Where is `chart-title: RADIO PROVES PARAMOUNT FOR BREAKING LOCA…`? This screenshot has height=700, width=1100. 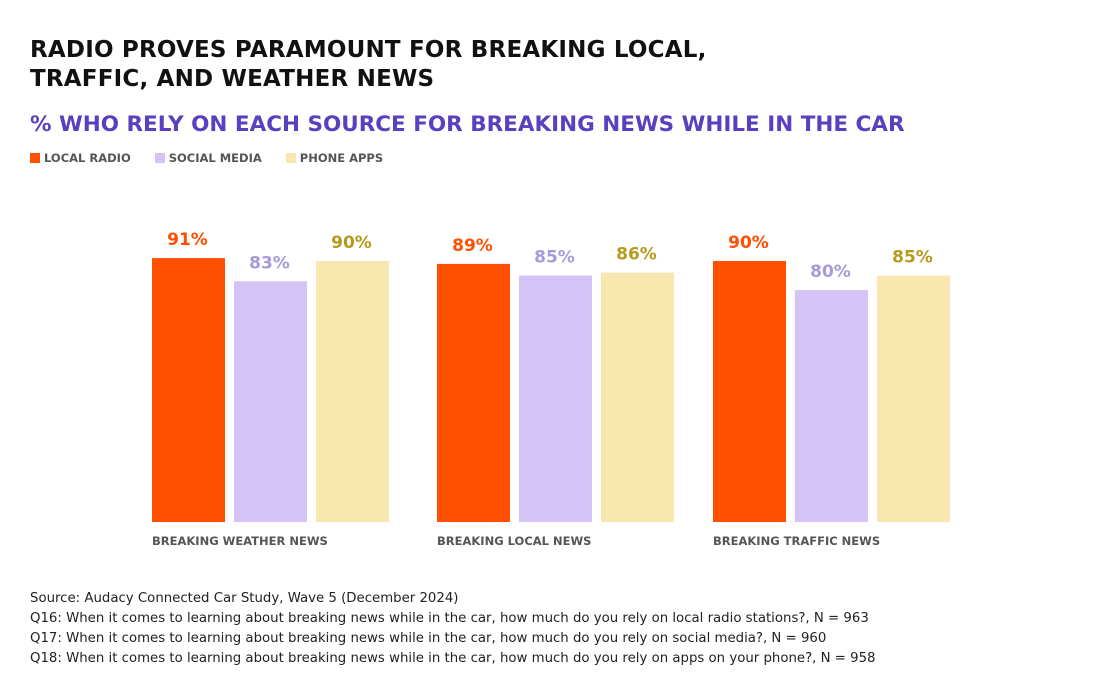
chart-title: RADIO PROVES PARAMOUNT FOR BREAKING LOCA… is located at coordinates (368, 65).